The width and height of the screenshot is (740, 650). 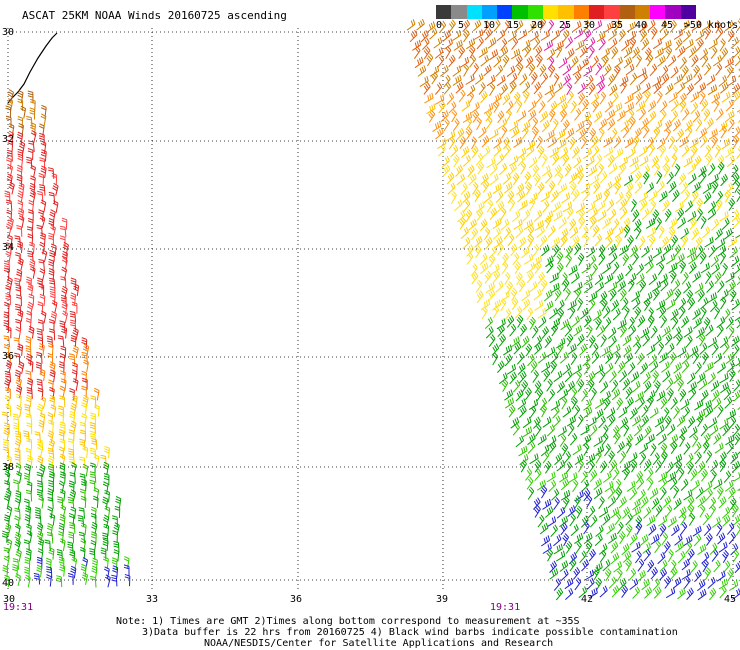 I want to click on lon-label: 30, so click(x=9, y=599).